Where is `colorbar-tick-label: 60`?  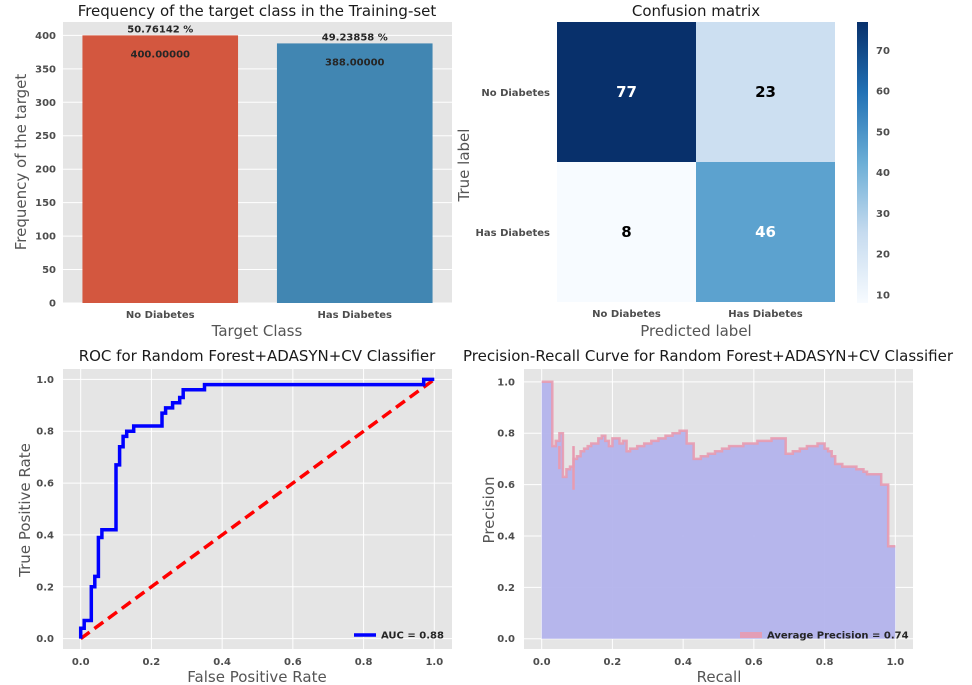 colorbar-tick-label: 60 is located at coordinates (883, 92).